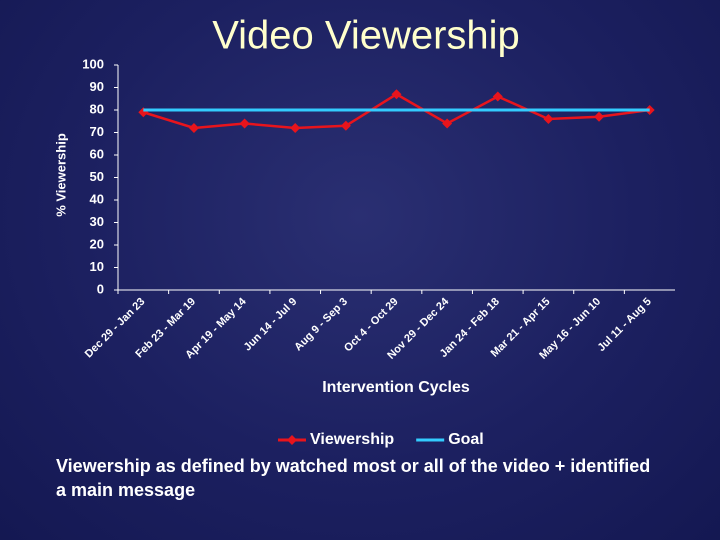 This screenshot has width=720, height=540. Describe the element at coordinates (321, 325) in the screenshot. I see `x-tick-label: Aug 9 - Sep 3` at that location.